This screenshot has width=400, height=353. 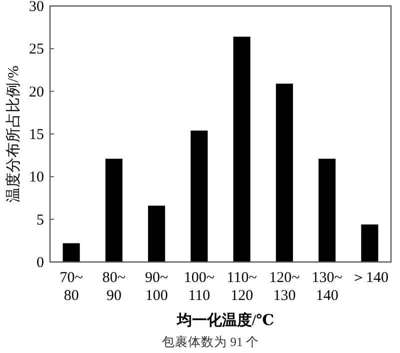 I want to click on x-tick-label: 110~120, so click(x=241, y=287).